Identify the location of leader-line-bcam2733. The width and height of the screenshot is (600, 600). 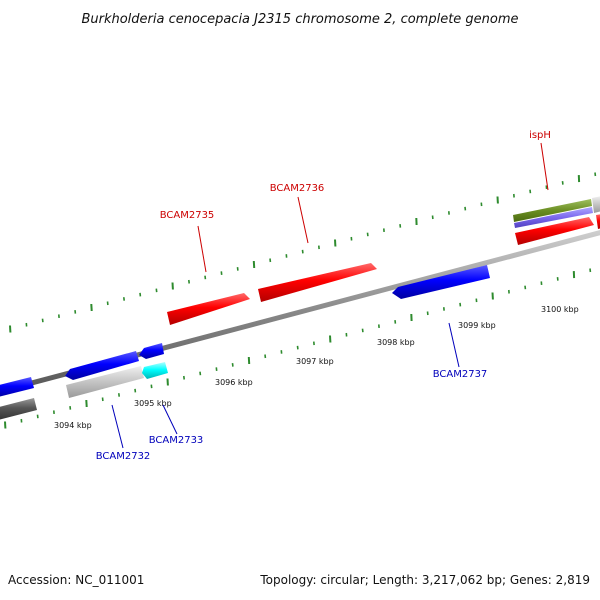
(170, 419).